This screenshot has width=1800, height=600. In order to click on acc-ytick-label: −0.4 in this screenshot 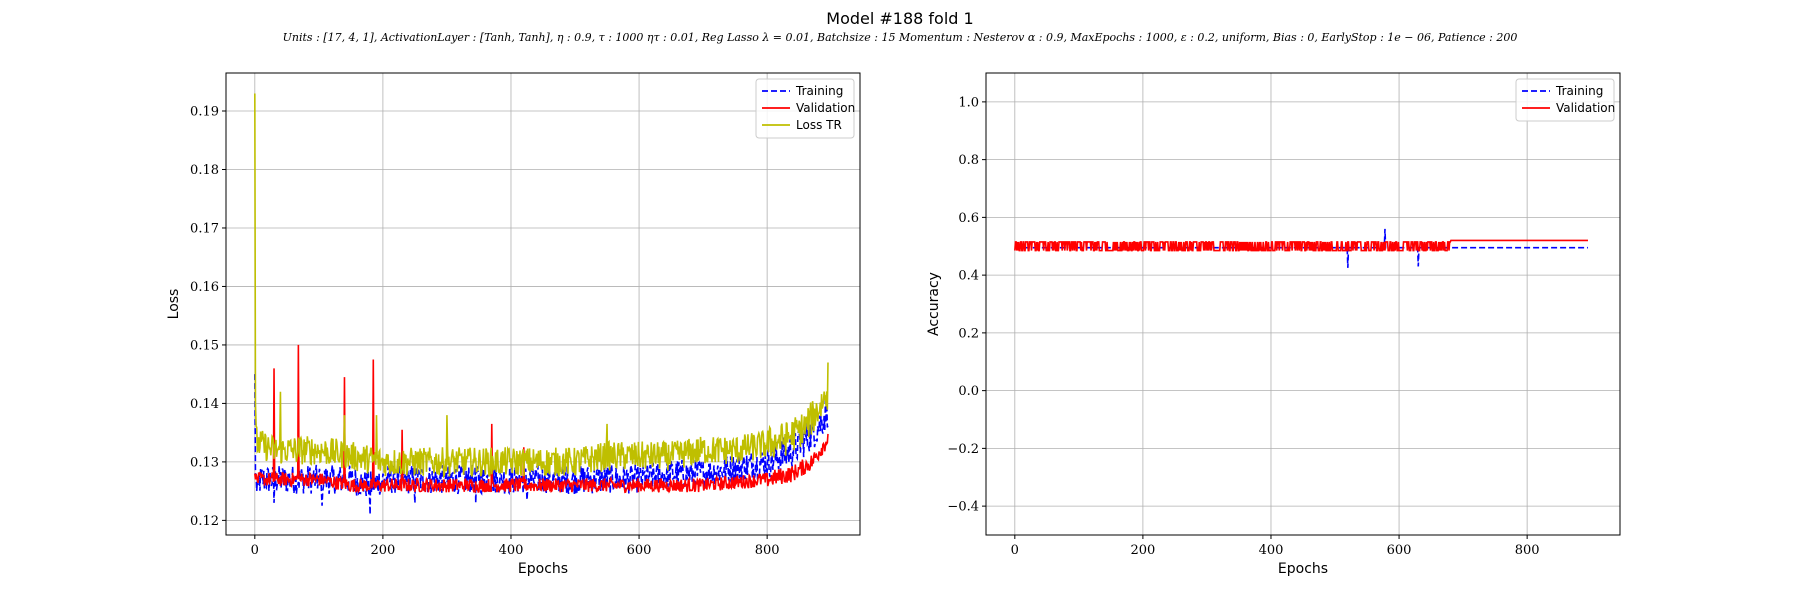, I will do `click(963, 507)`.